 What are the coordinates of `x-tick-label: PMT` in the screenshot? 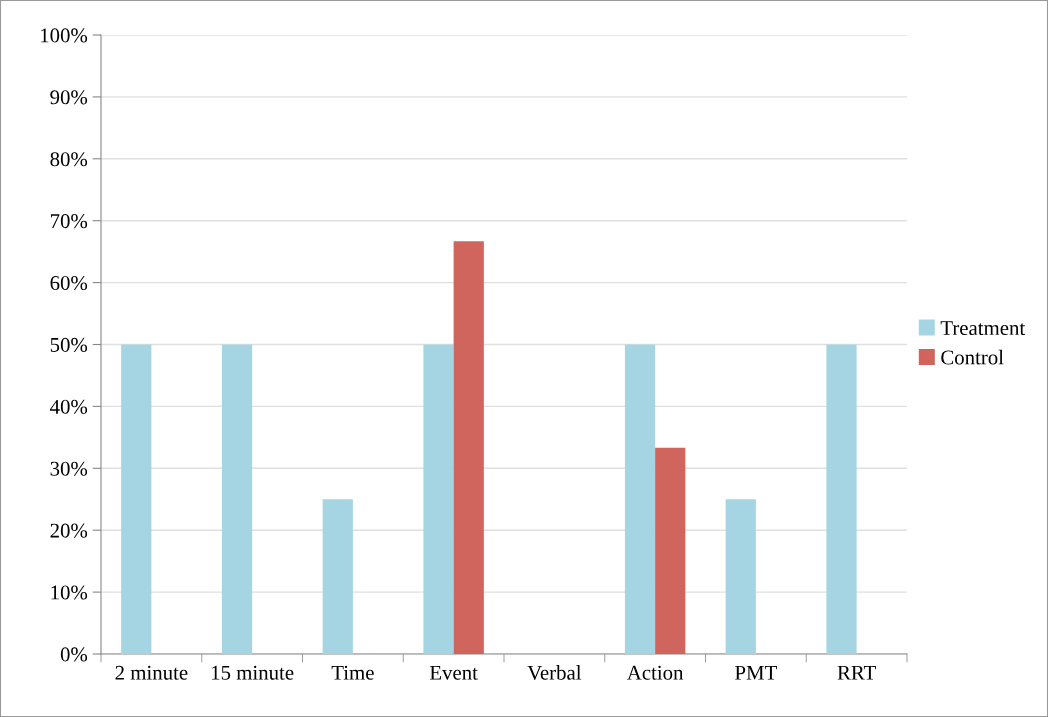 It's located at (756, 672).